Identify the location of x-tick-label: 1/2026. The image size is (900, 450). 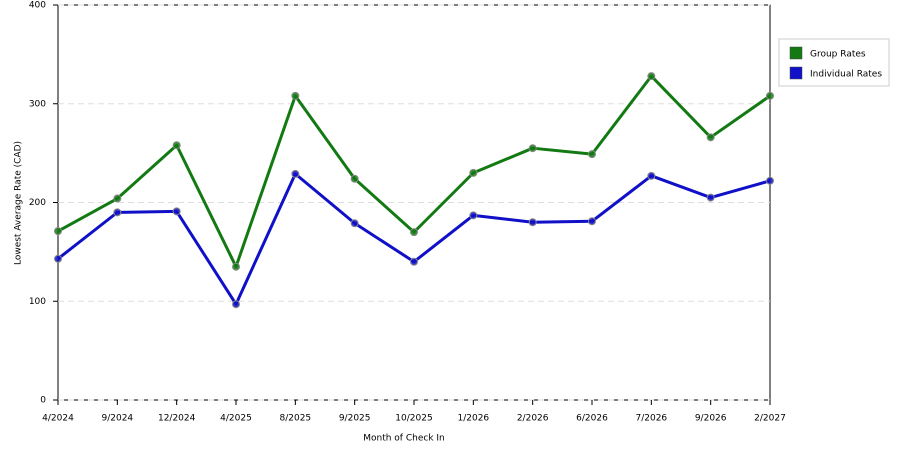
(473, 419).